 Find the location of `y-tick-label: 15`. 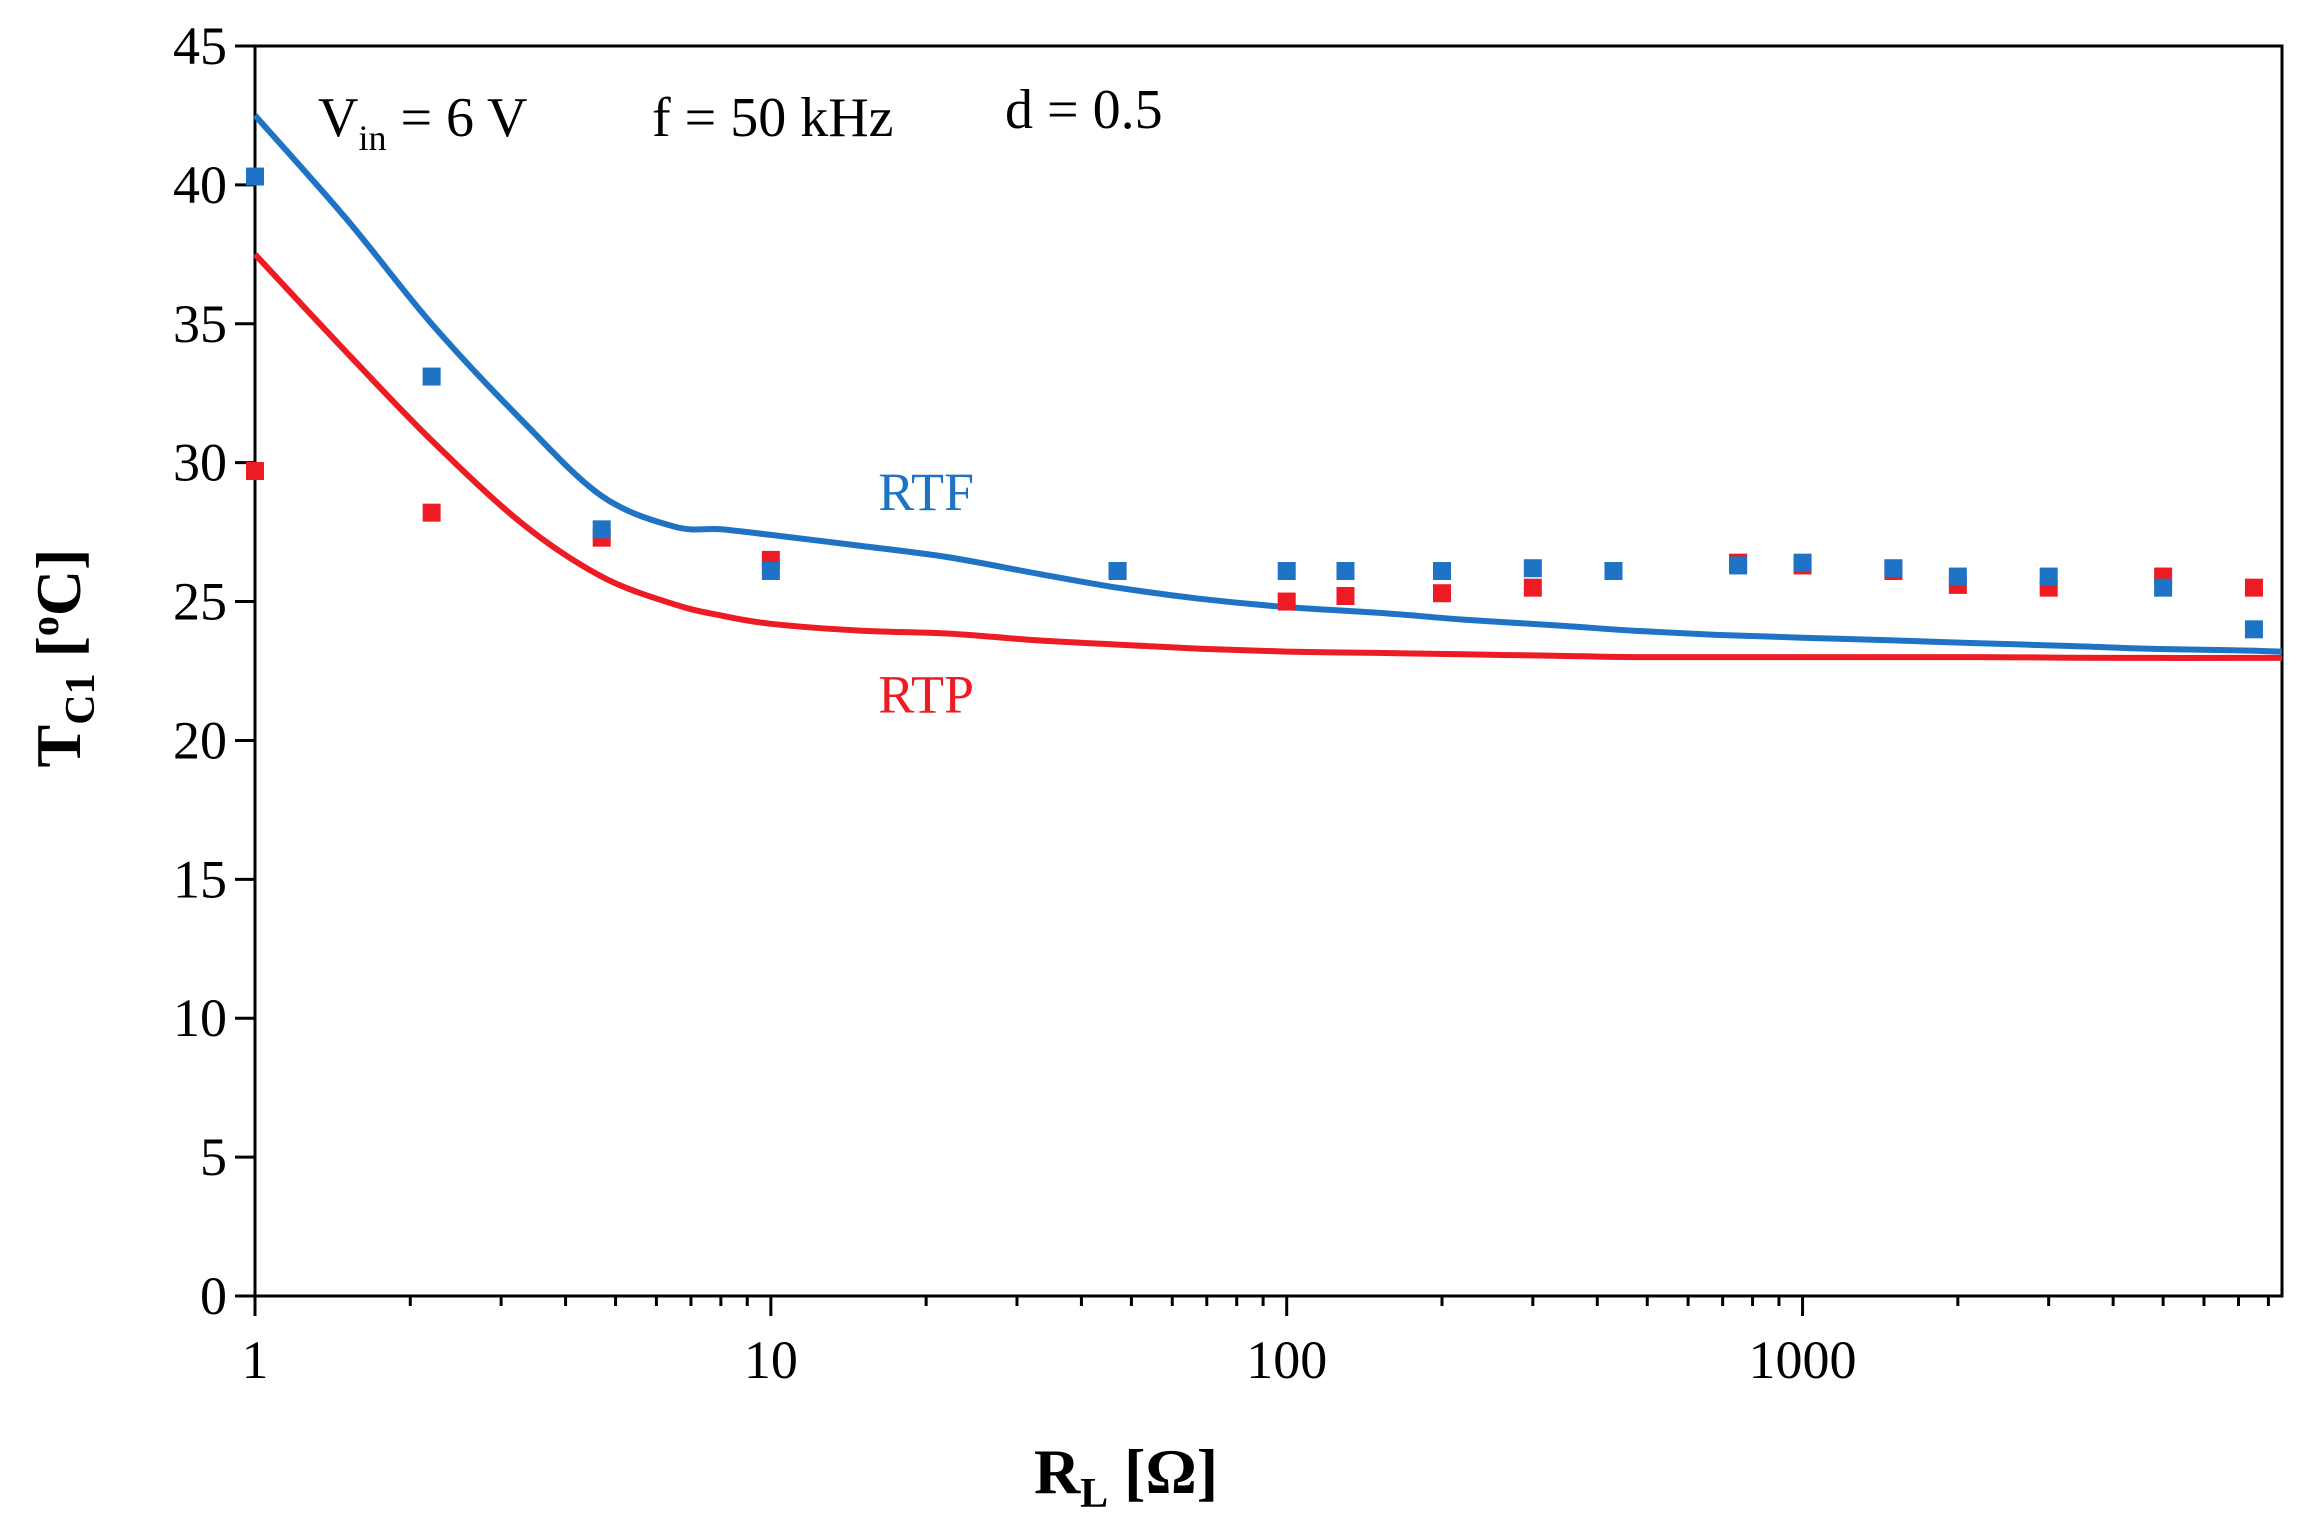

y-tick-label: 15 is located at coordinates (200, 879).